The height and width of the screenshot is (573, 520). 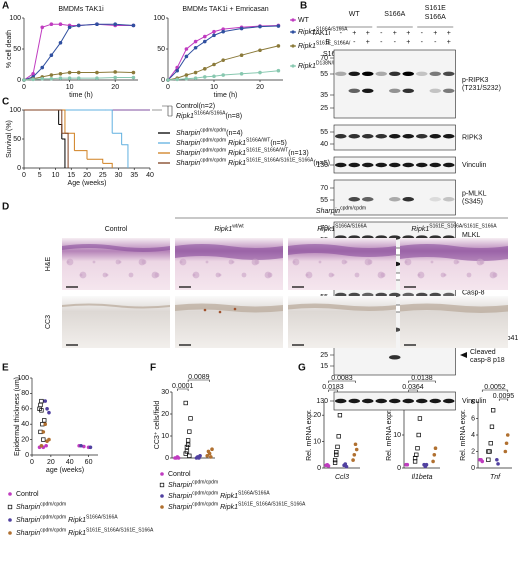 What do you see at coordinates (267, 151) in the screenshot?
I see `superscript: S161E_S166A/WT` at bounding box center [267, 151].